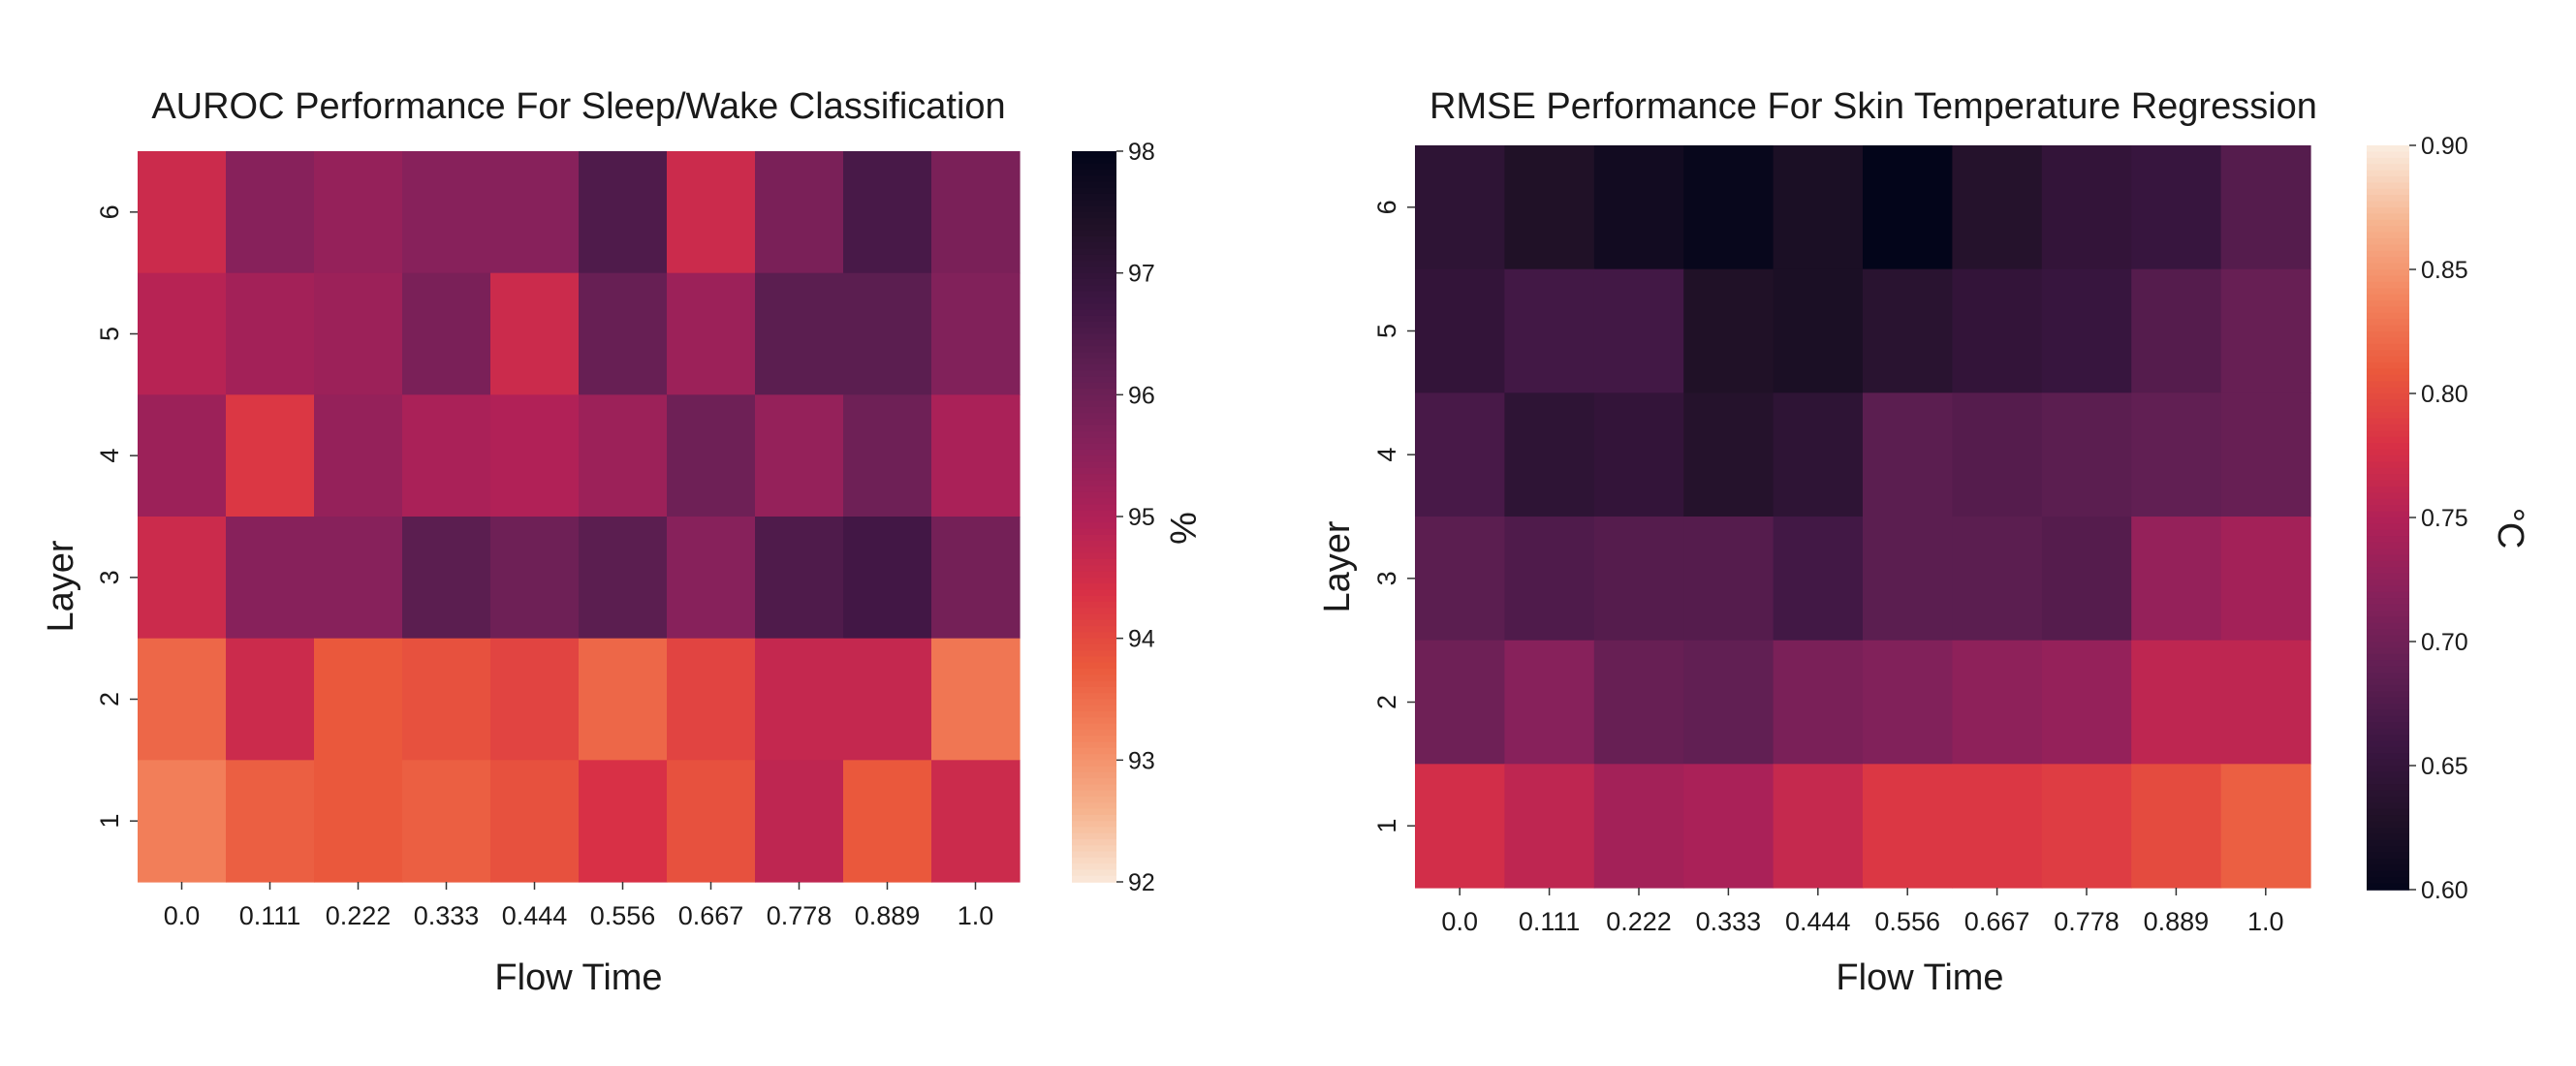 Image resolution: width=2576 pixels, height=1066 pixels. What do you see at coordinates (623, 455) in the screenshot?
I see `auroc-cell-r4-c5` at bounding box center [623, 455].